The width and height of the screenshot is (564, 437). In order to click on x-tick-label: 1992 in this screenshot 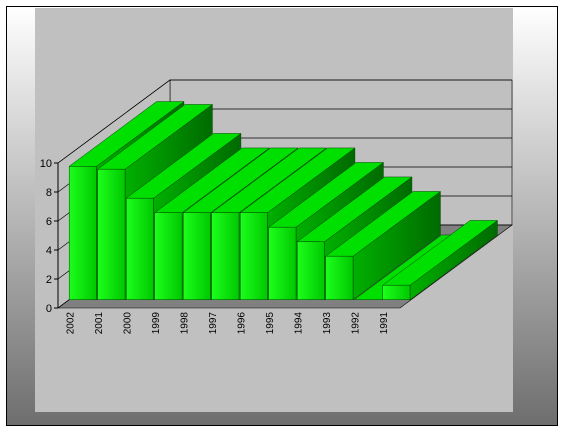, I will do `click(356, 323)`.